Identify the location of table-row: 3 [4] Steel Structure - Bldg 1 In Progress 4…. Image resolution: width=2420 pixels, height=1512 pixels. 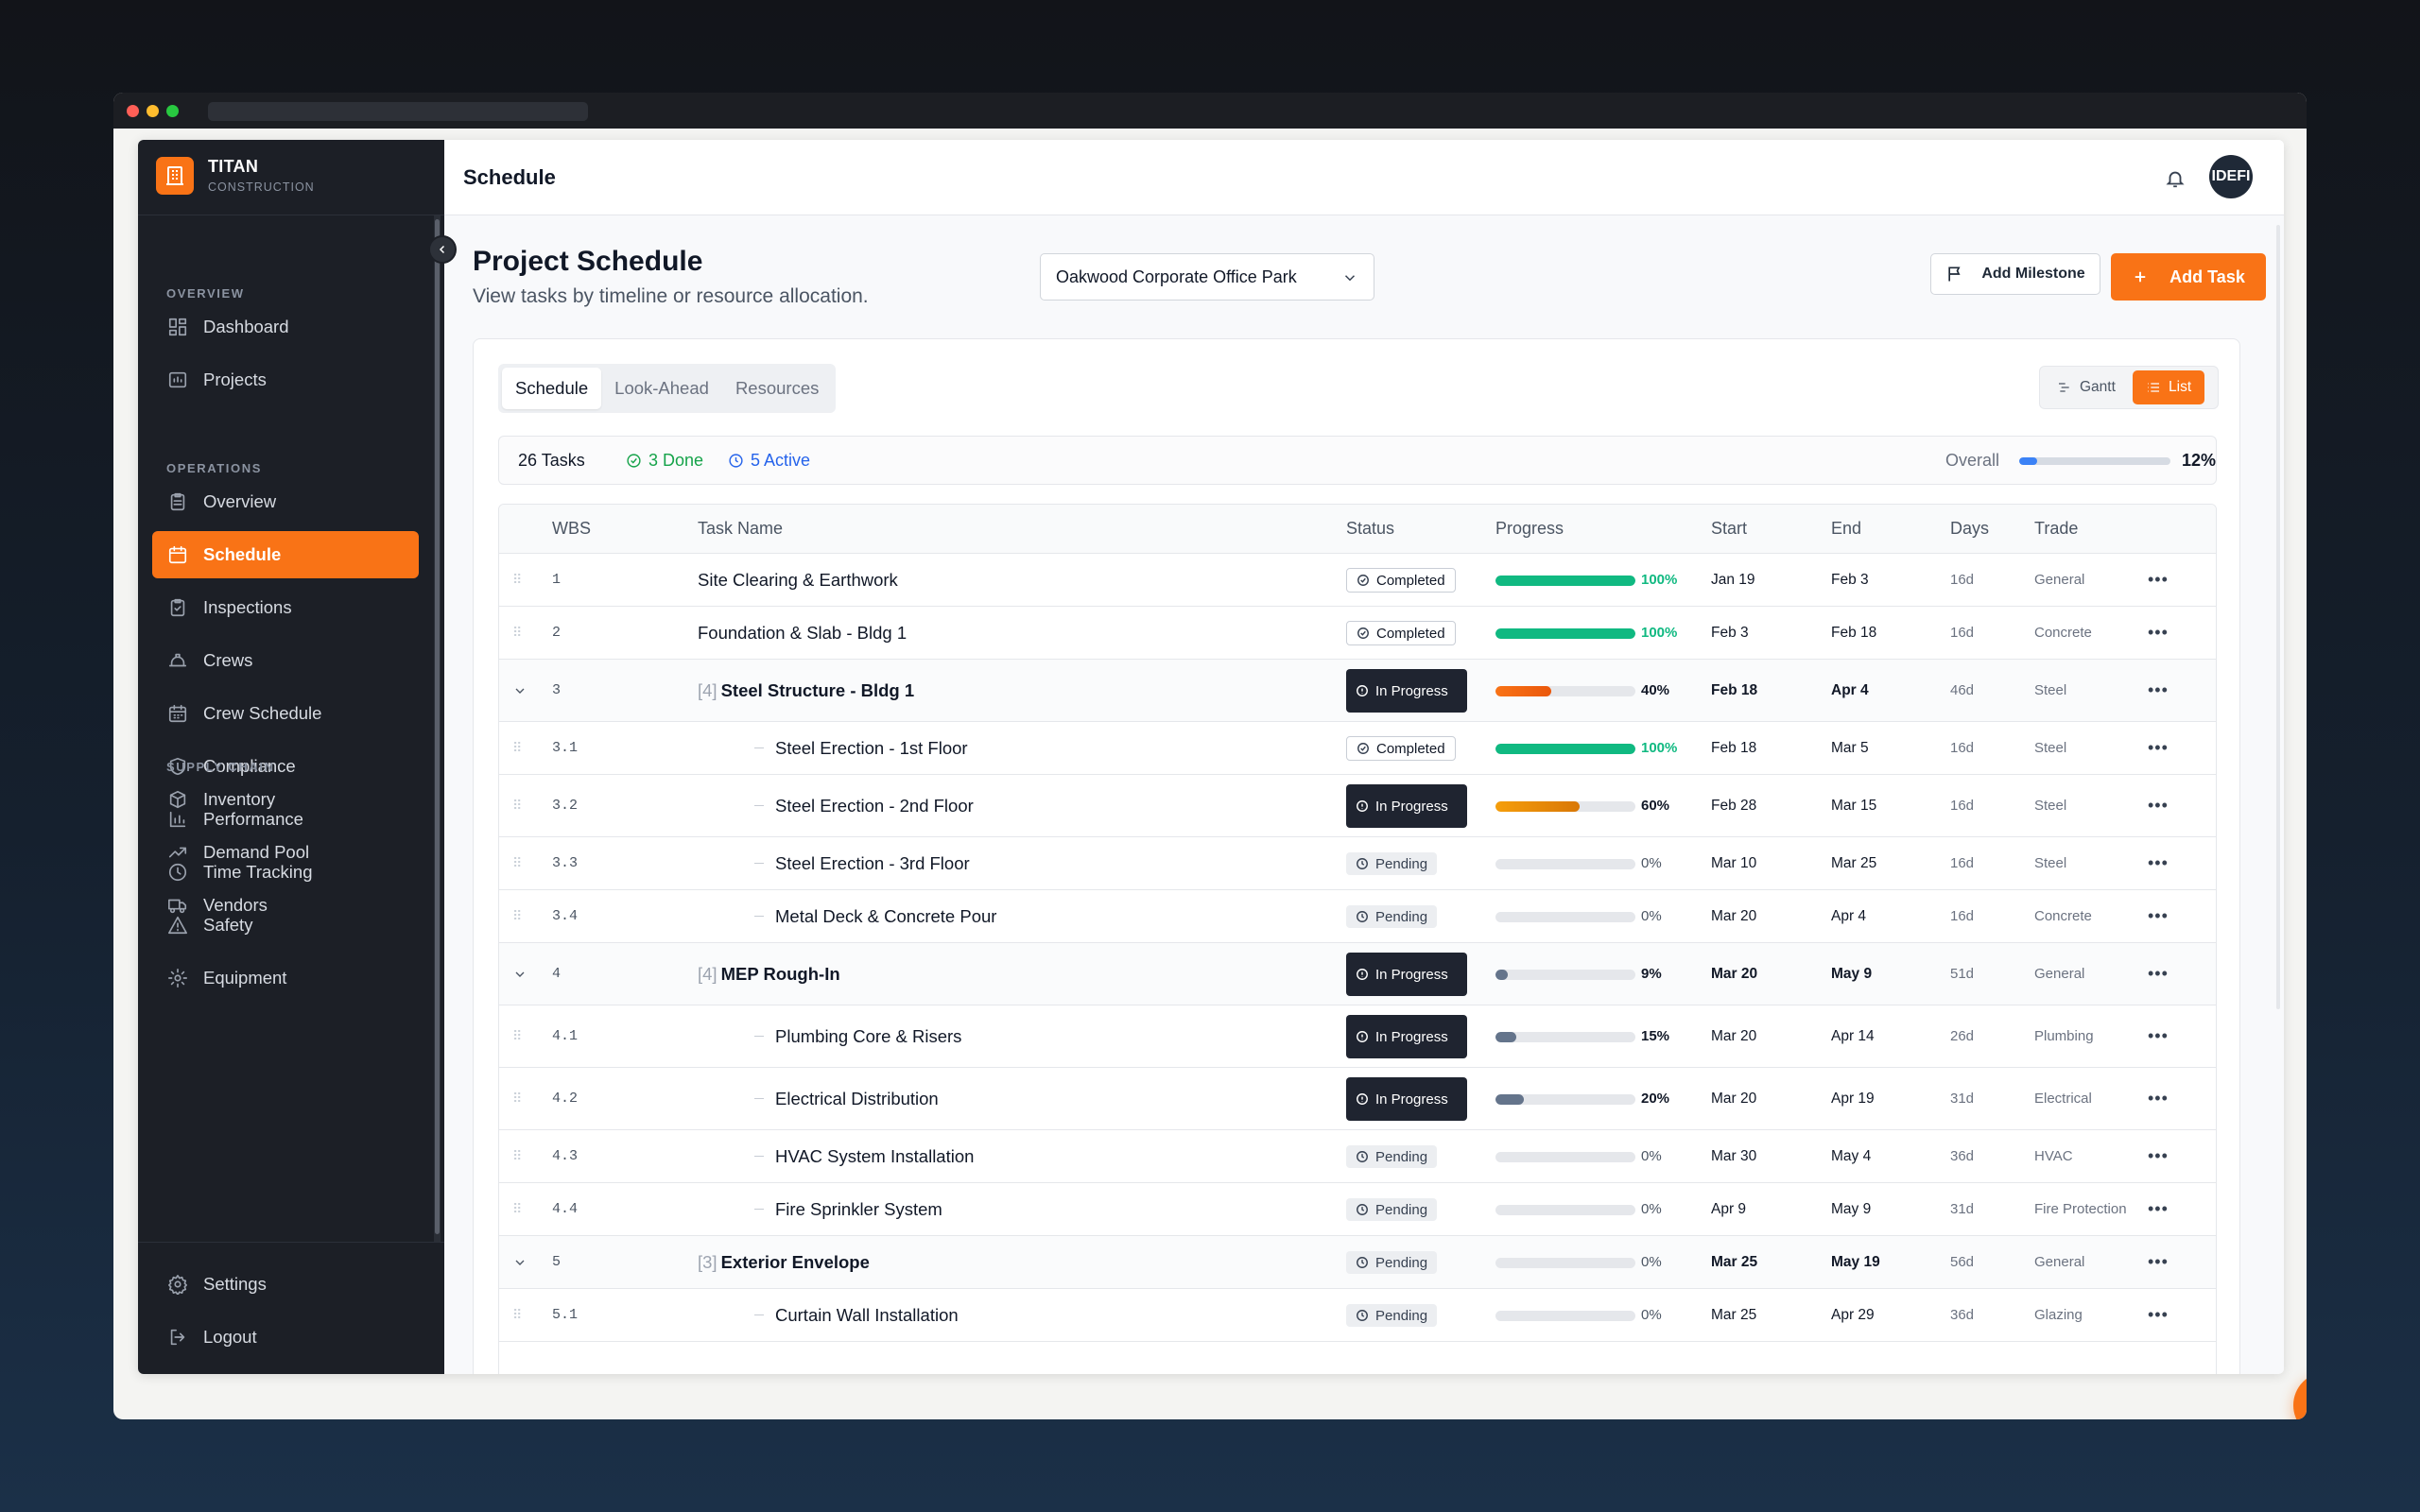
(1357, 691).